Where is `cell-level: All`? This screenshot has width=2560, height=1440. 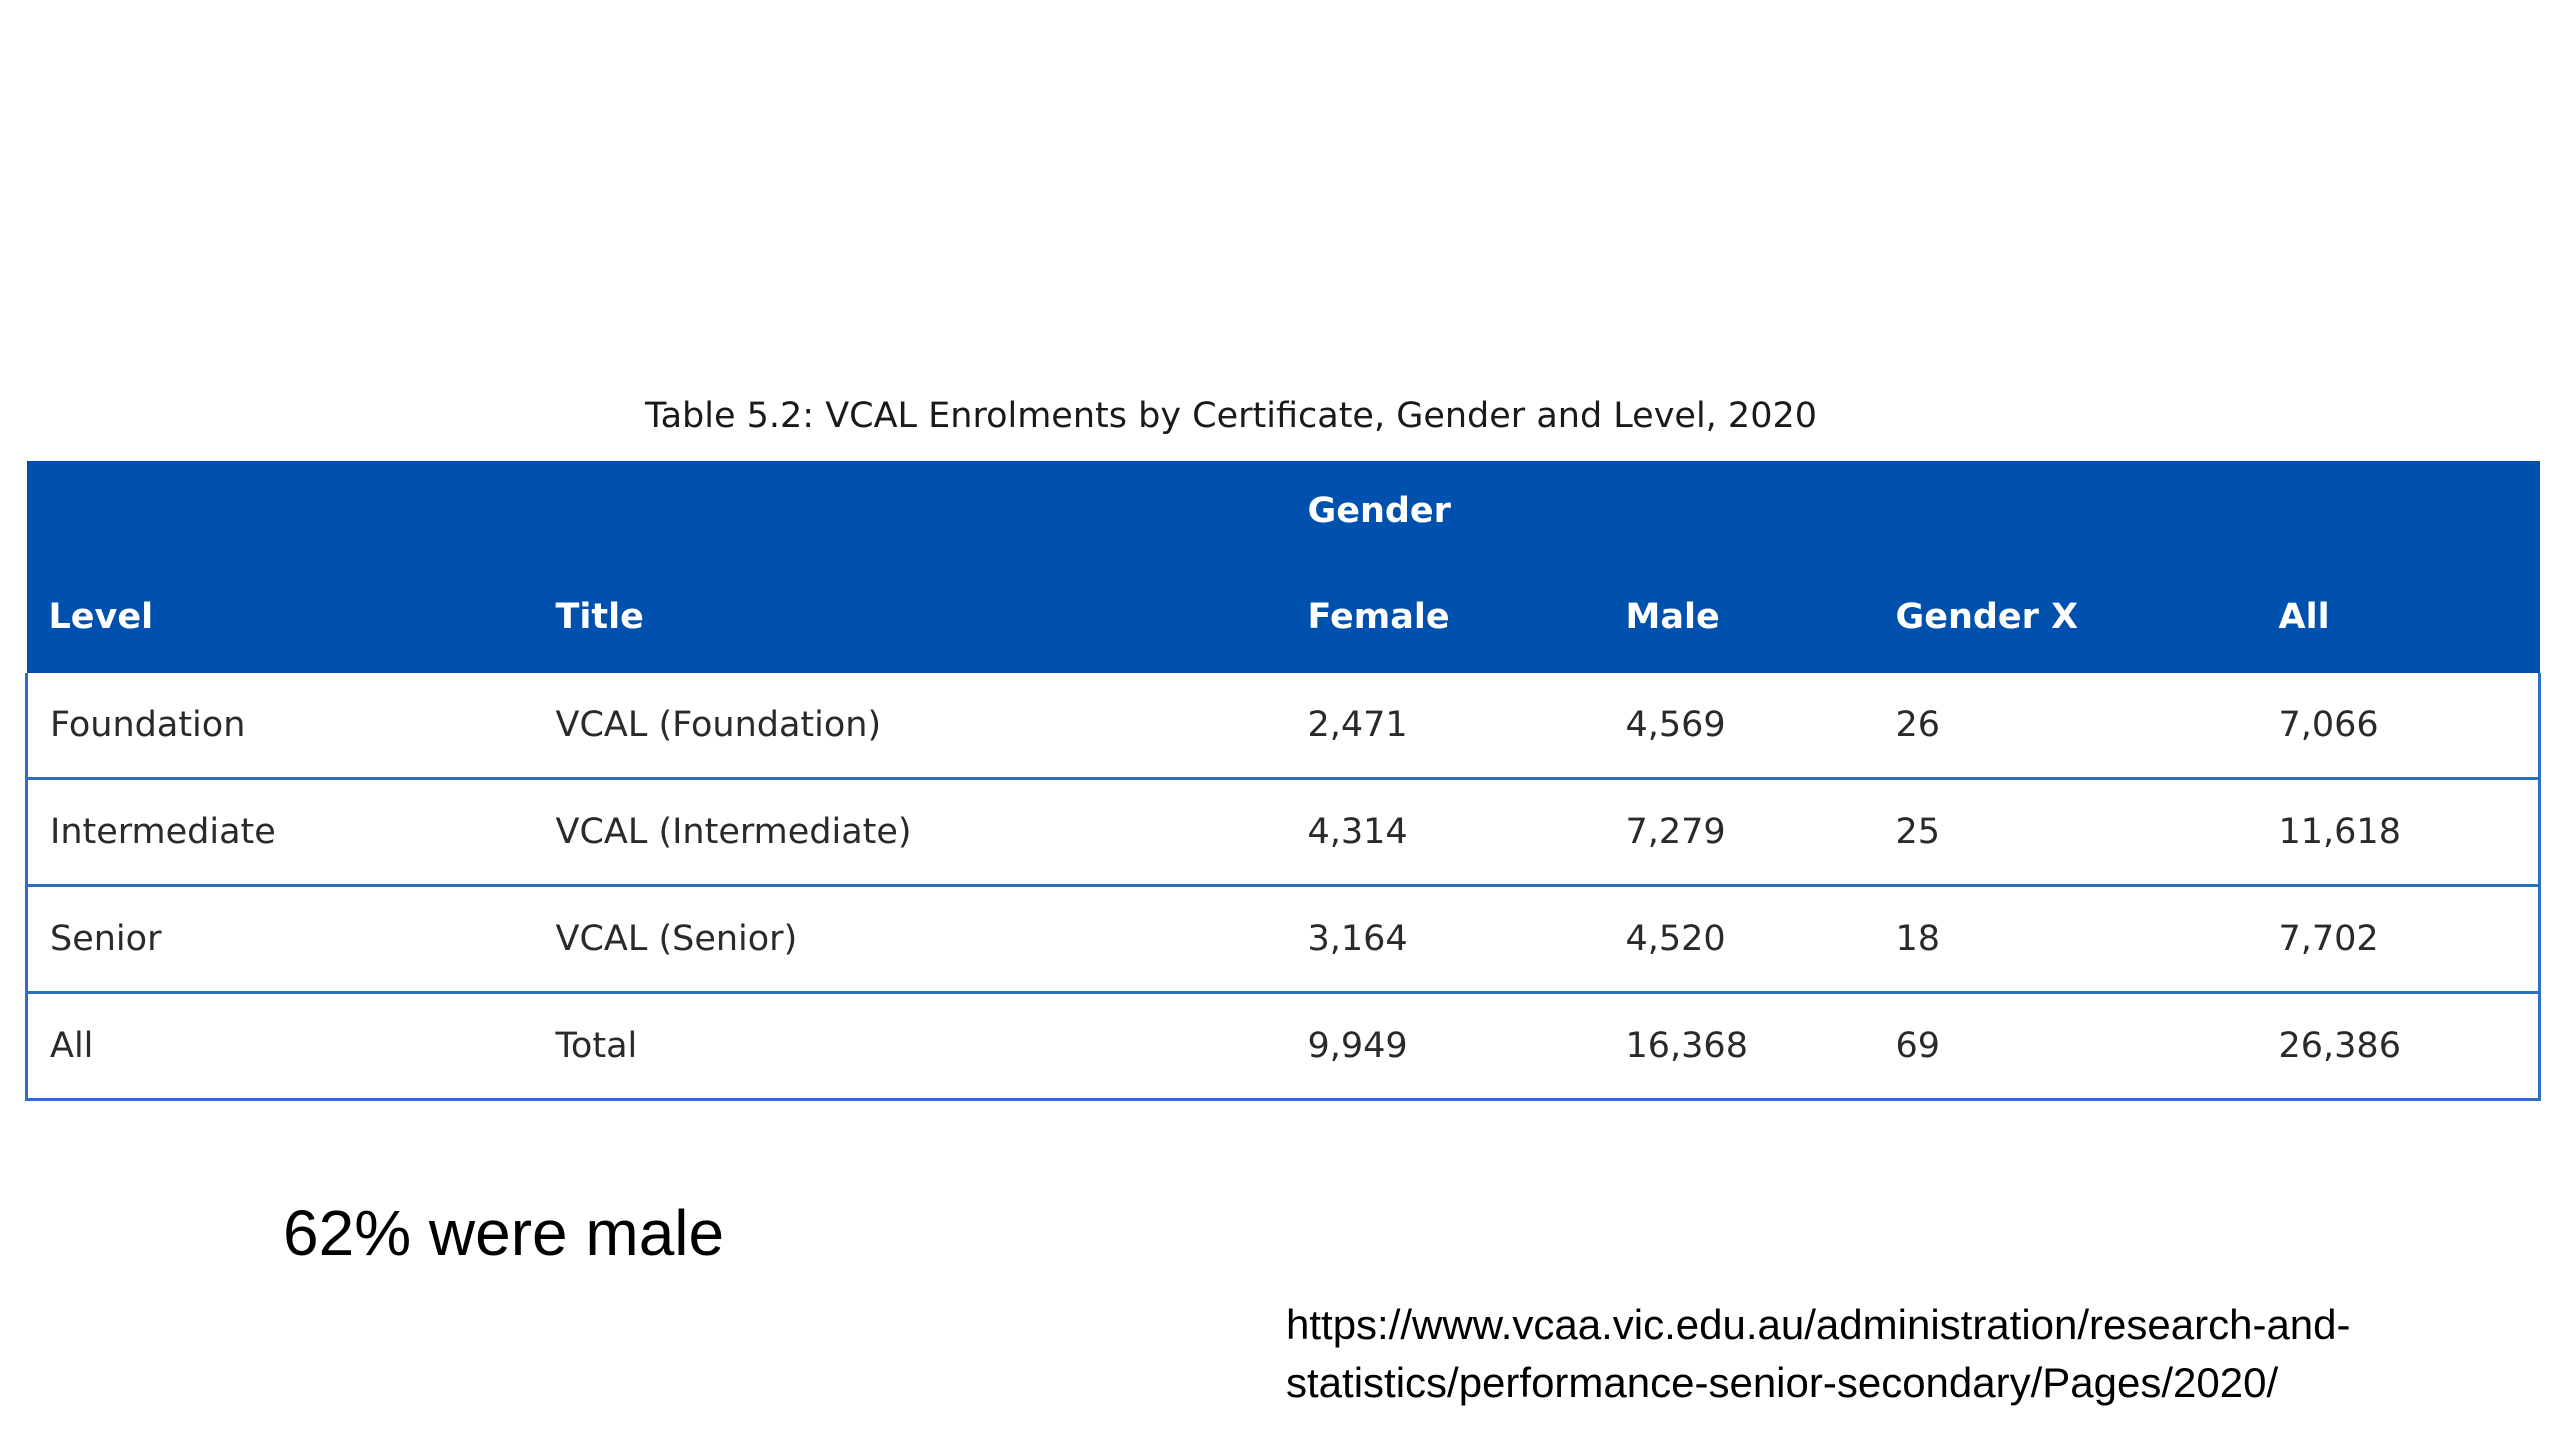 cell-level: All is located at coordinates (279, 1046).